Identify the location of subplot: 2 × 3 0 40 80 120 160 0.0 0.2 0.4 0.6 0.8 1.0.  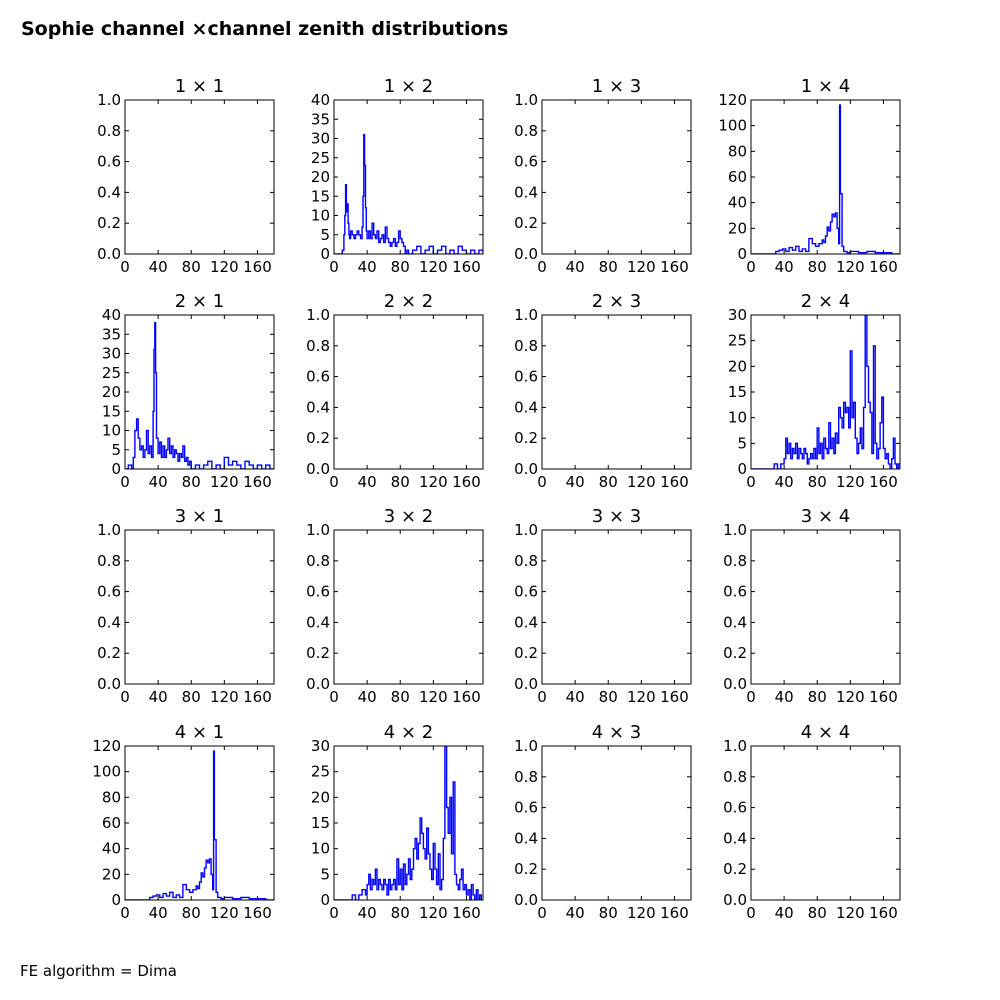
(603, 391).